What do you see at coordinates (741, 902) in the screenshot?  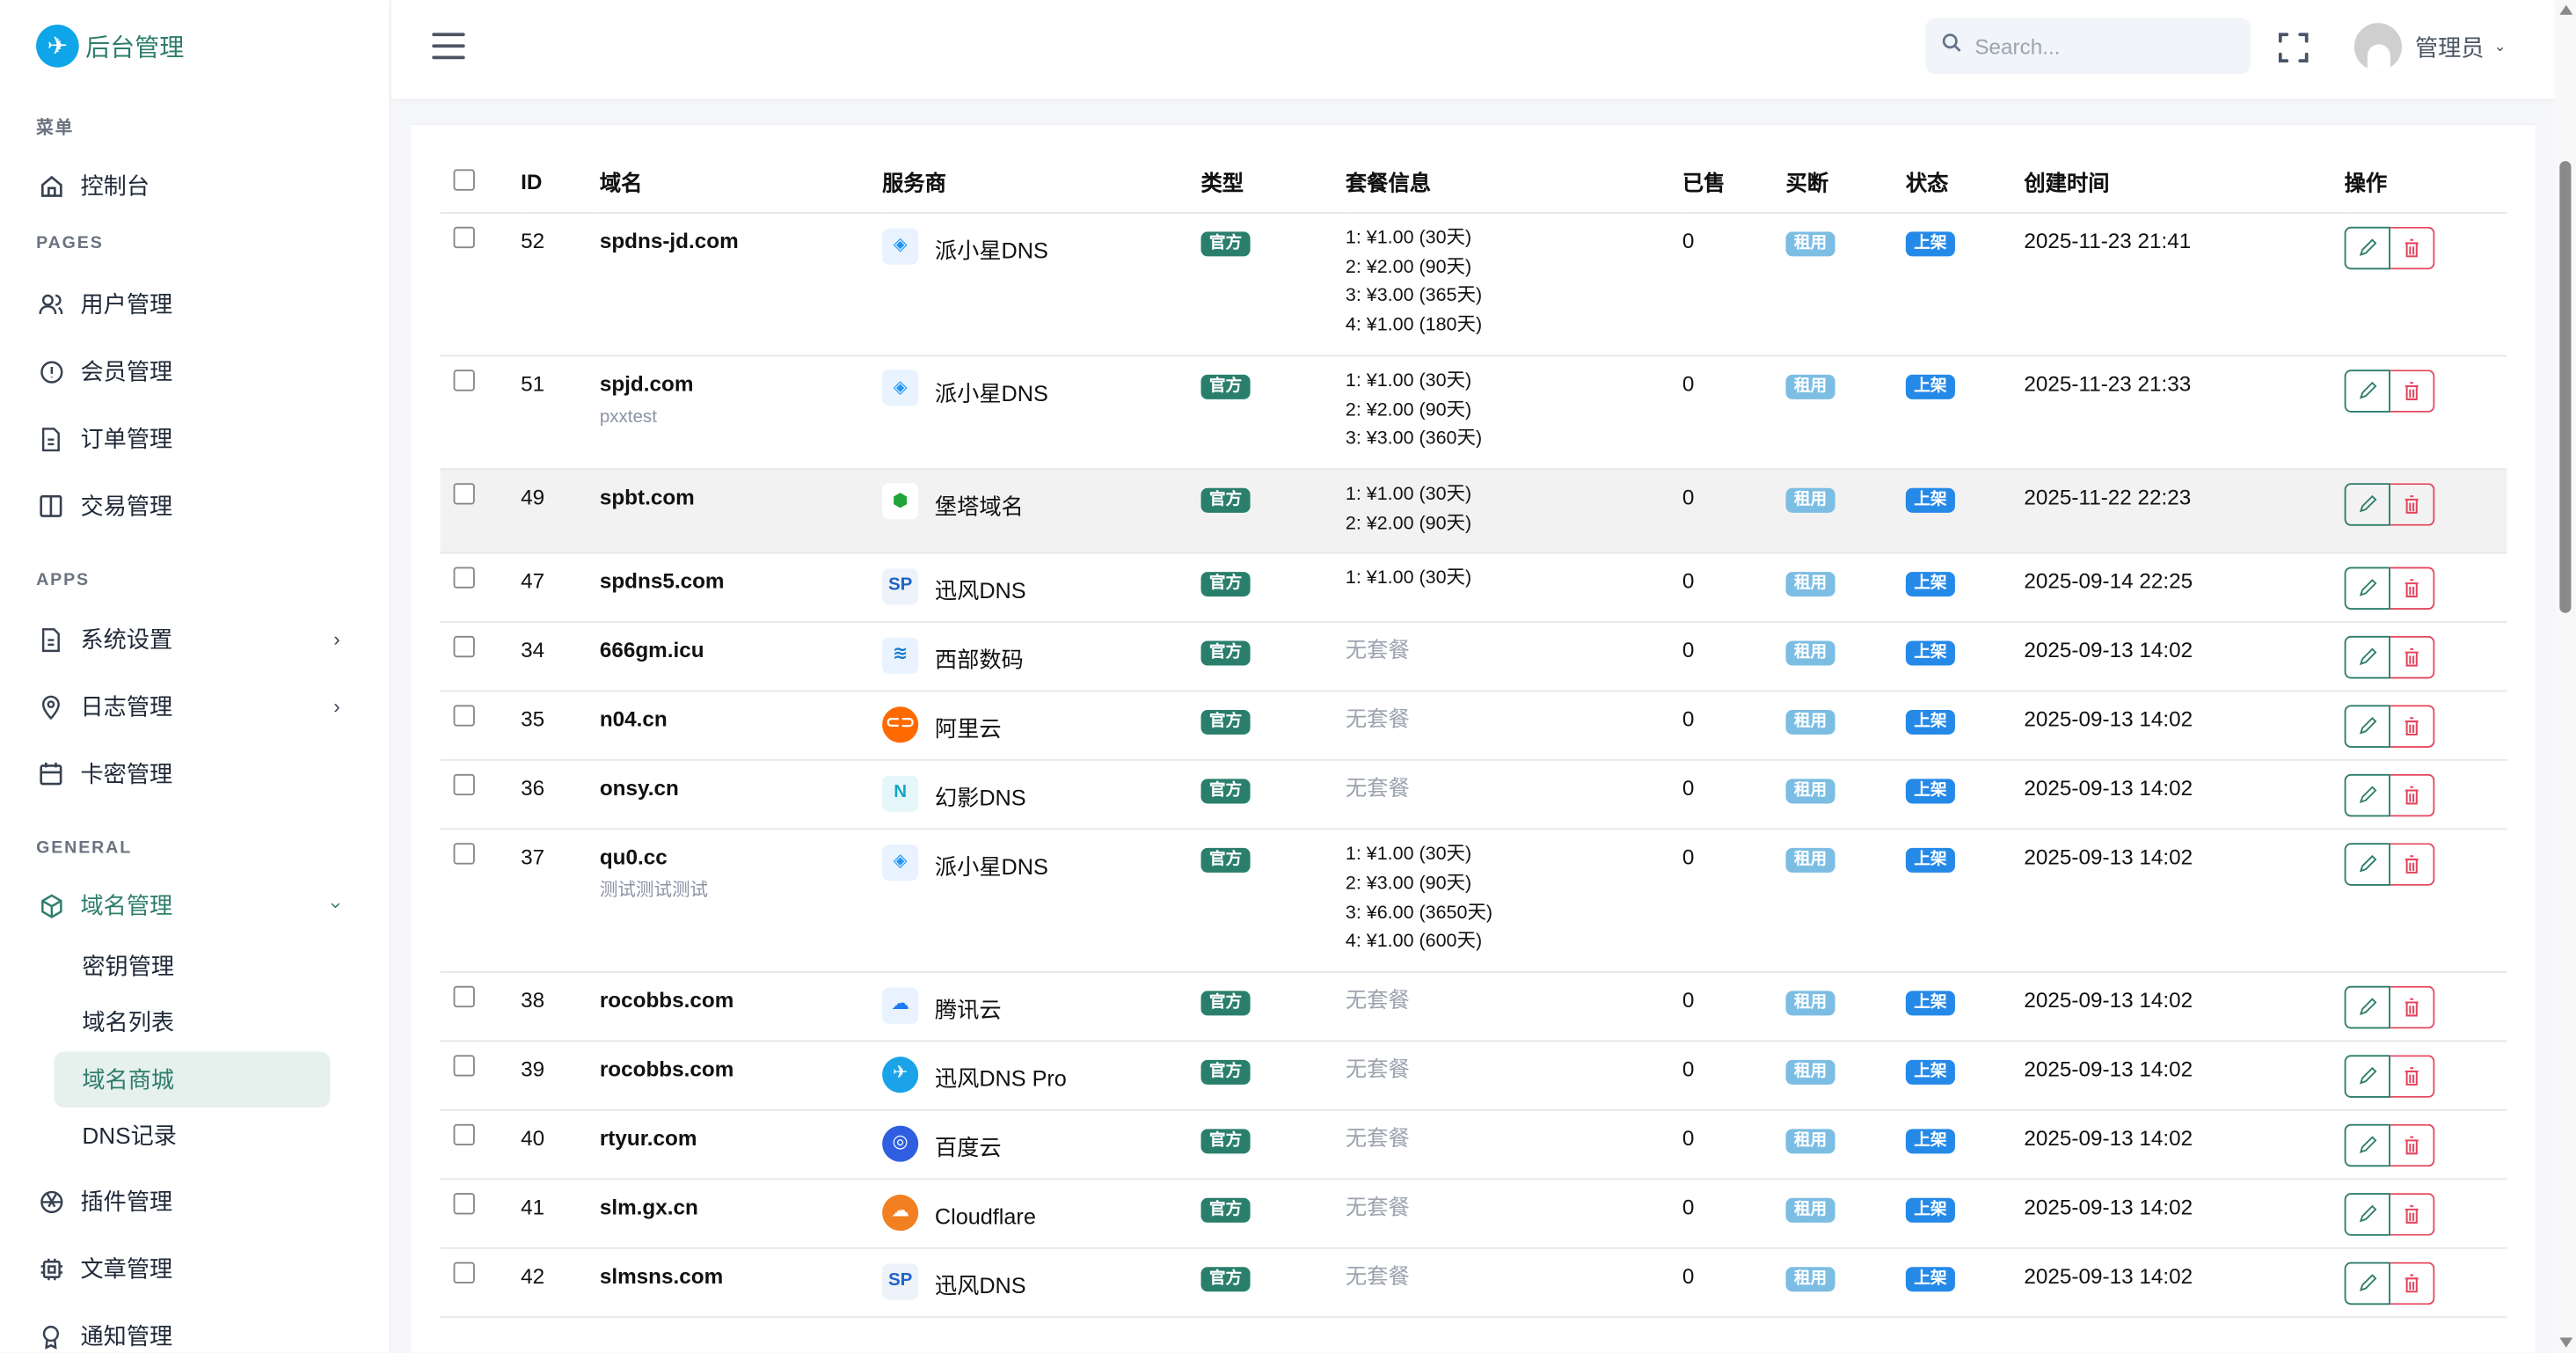 I see `cell-domain: qu0.cc 测试测试测试` at bounding box center [741, 902].